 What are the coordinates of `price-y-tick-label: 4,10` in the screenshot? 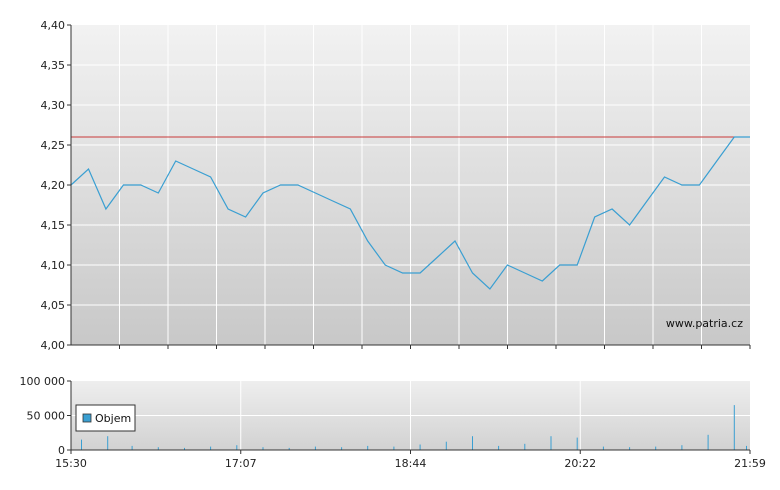 It's located at (53, 265).